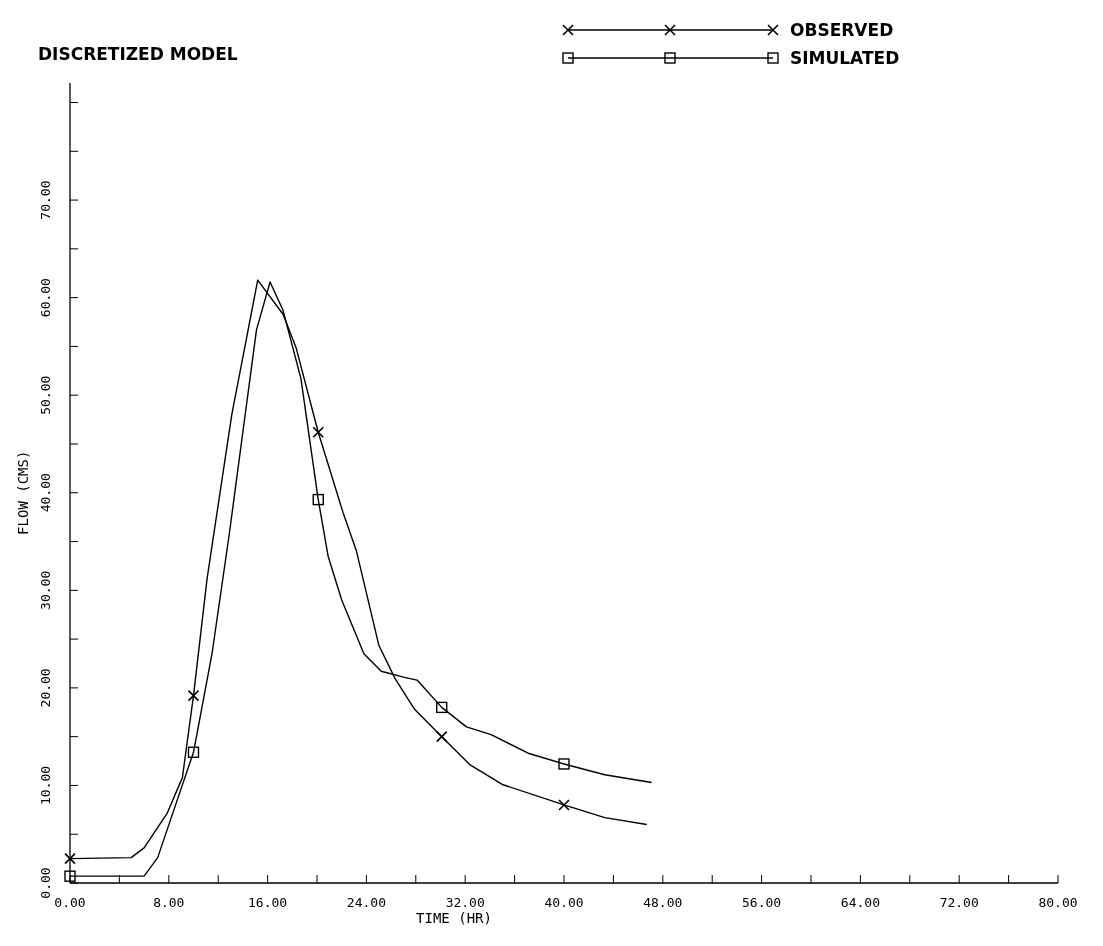  Describe the element at coordinates (366, 902) in the screenshot. I see `x-tick-label: 24.00` at that location.